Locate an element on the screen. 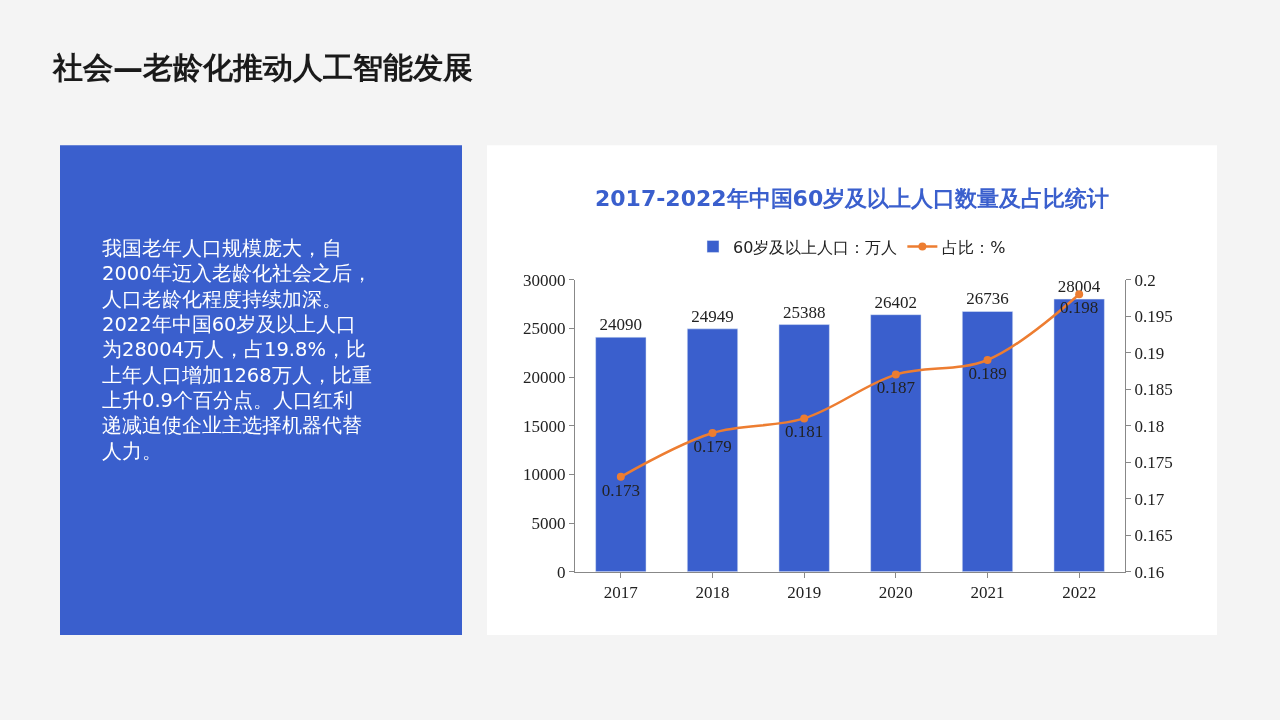  data-label: 24949 is located at coordinates (712, 316).